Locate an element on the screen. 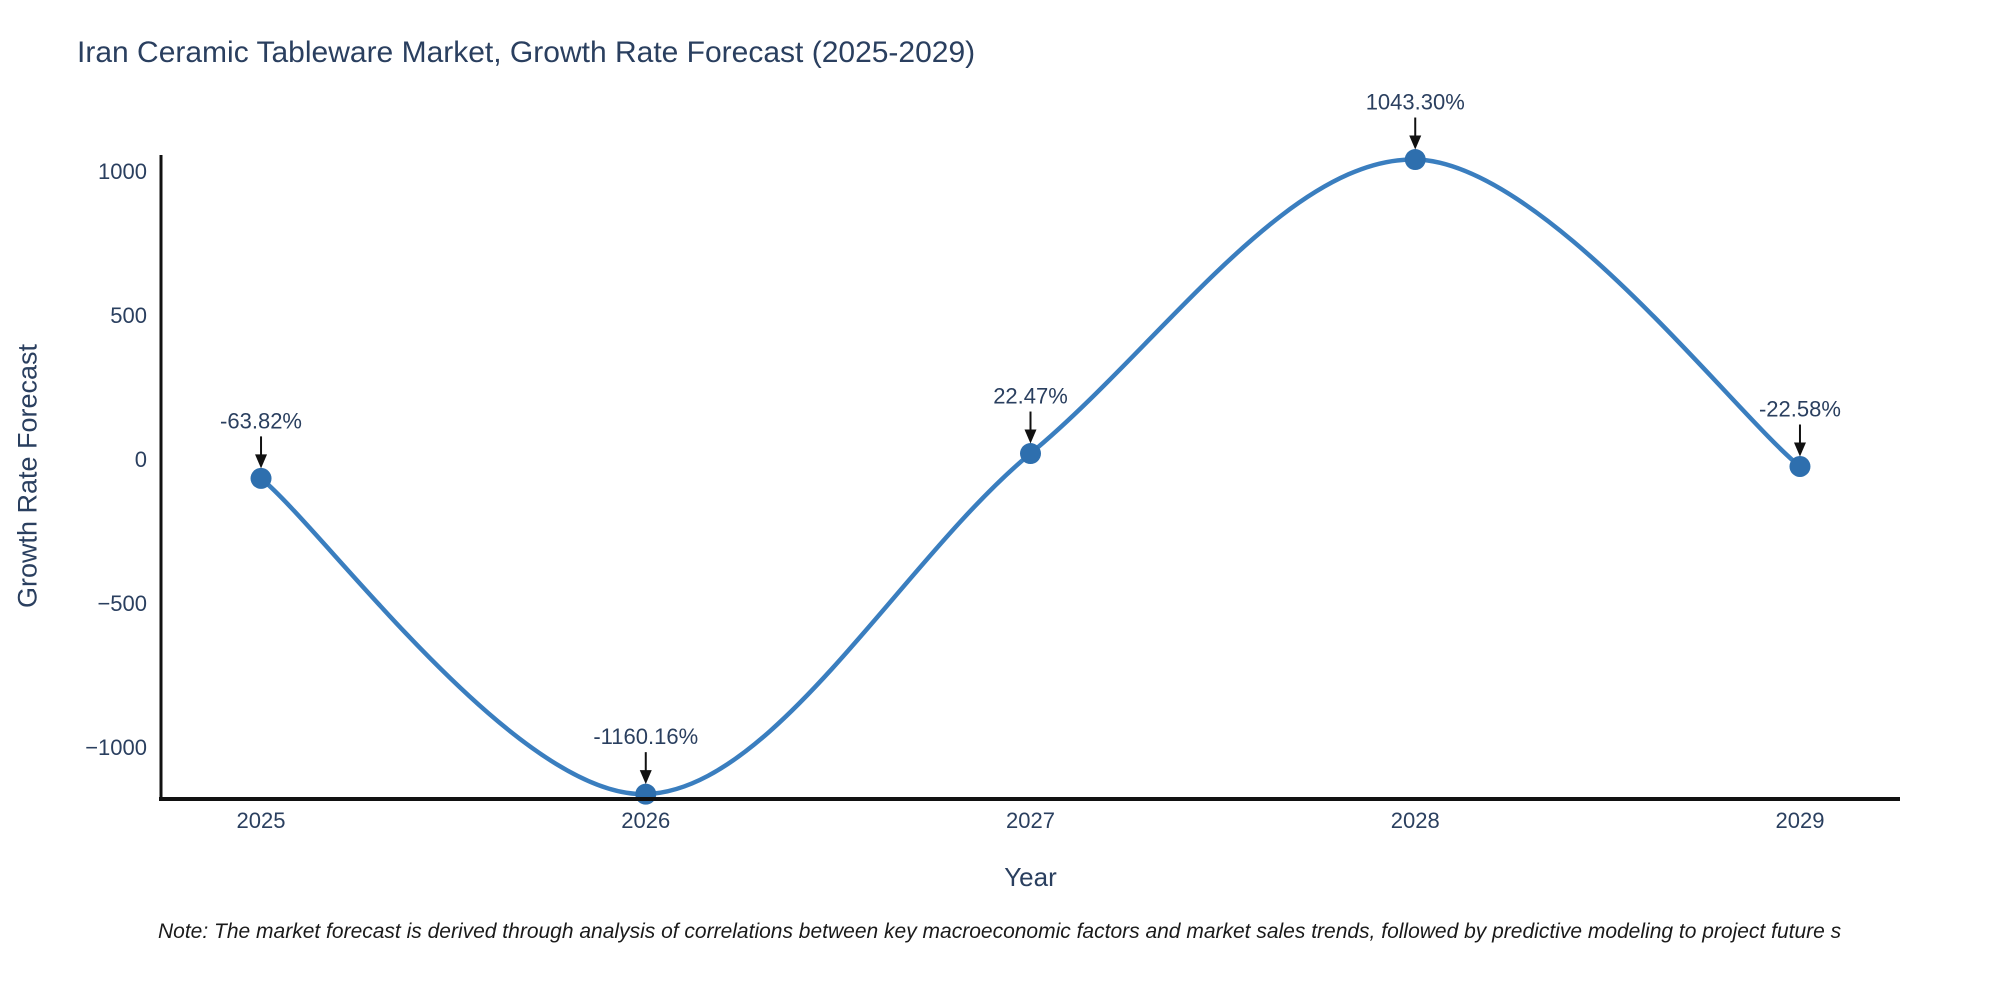  point-label: 22.47% is located at coordinates (1030, 396).